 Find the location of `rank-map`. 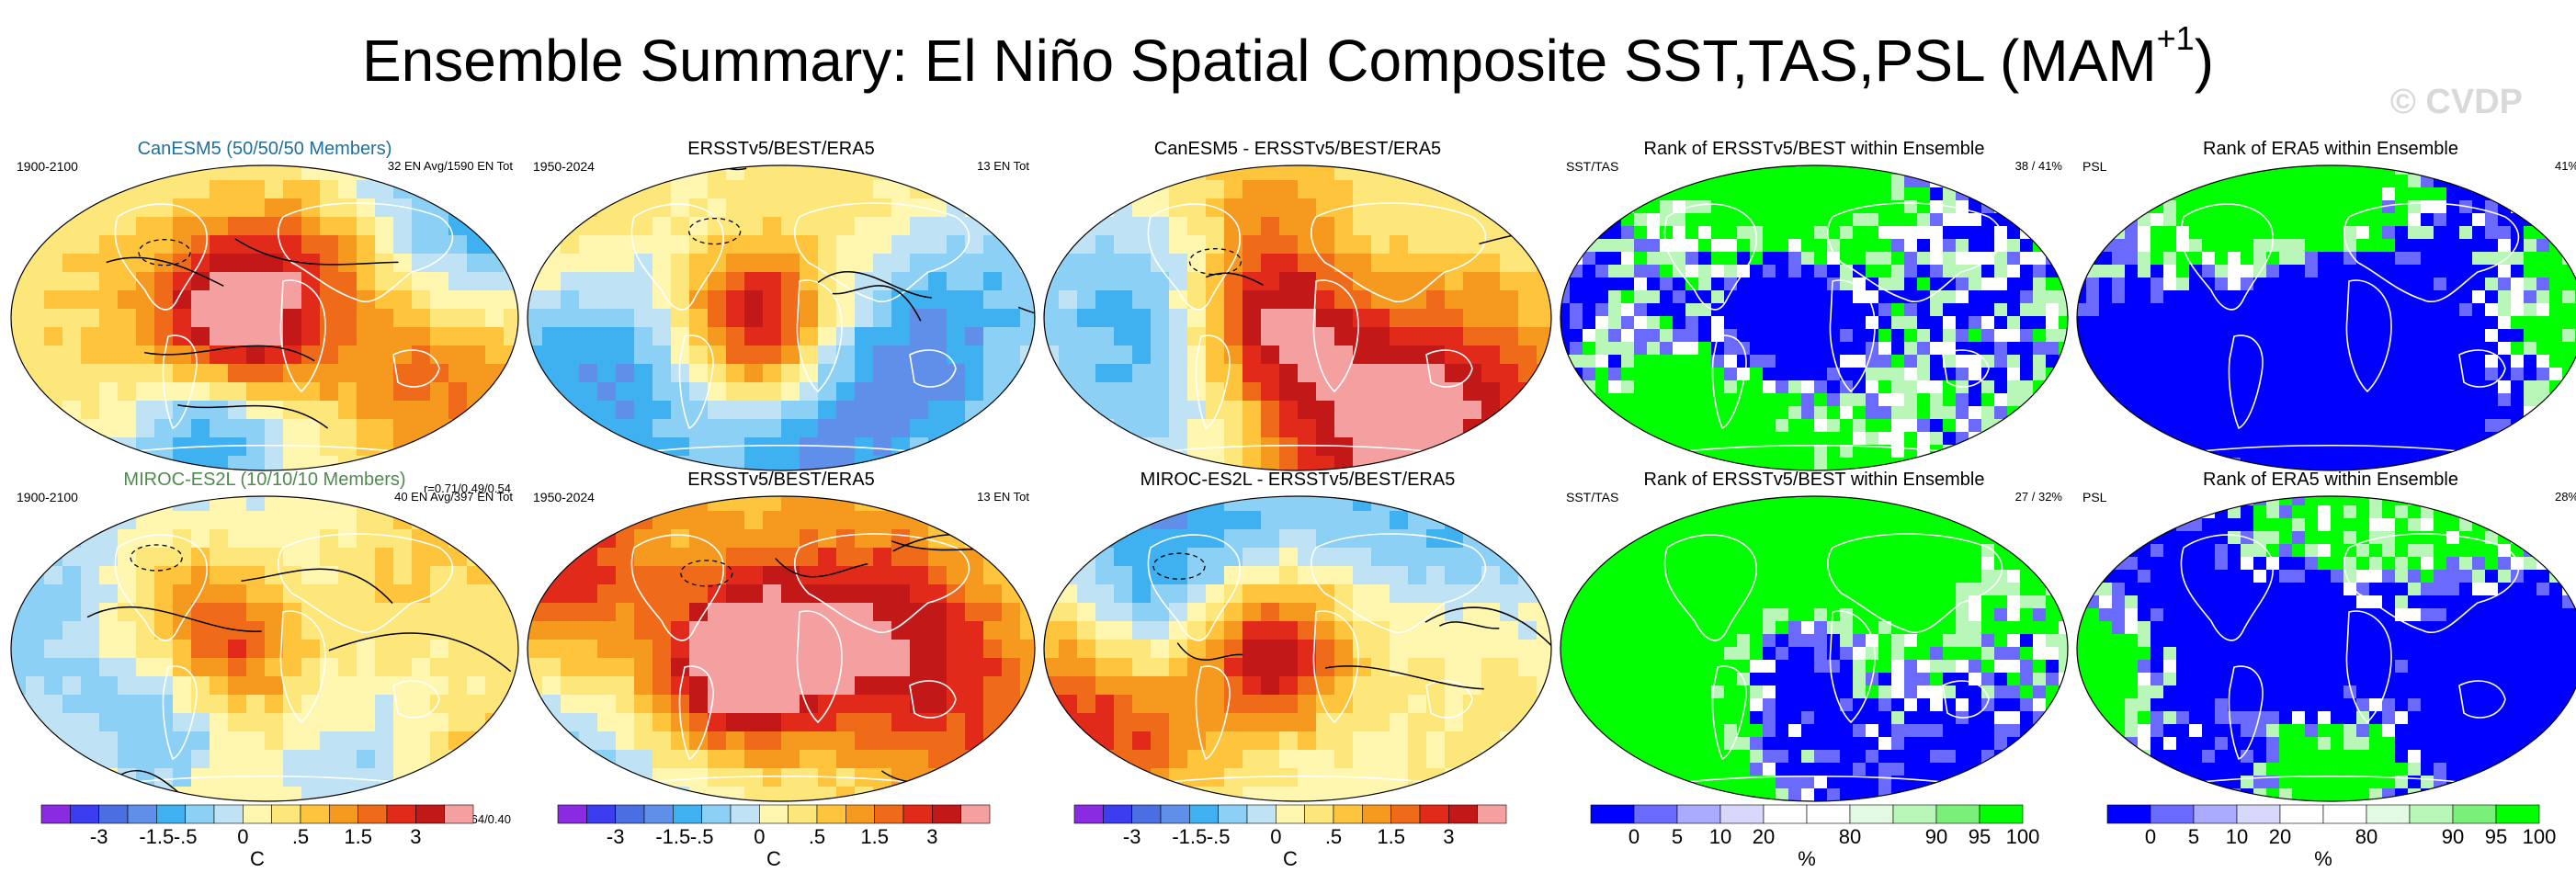

rank-map is located at coordinates (1814, 317).